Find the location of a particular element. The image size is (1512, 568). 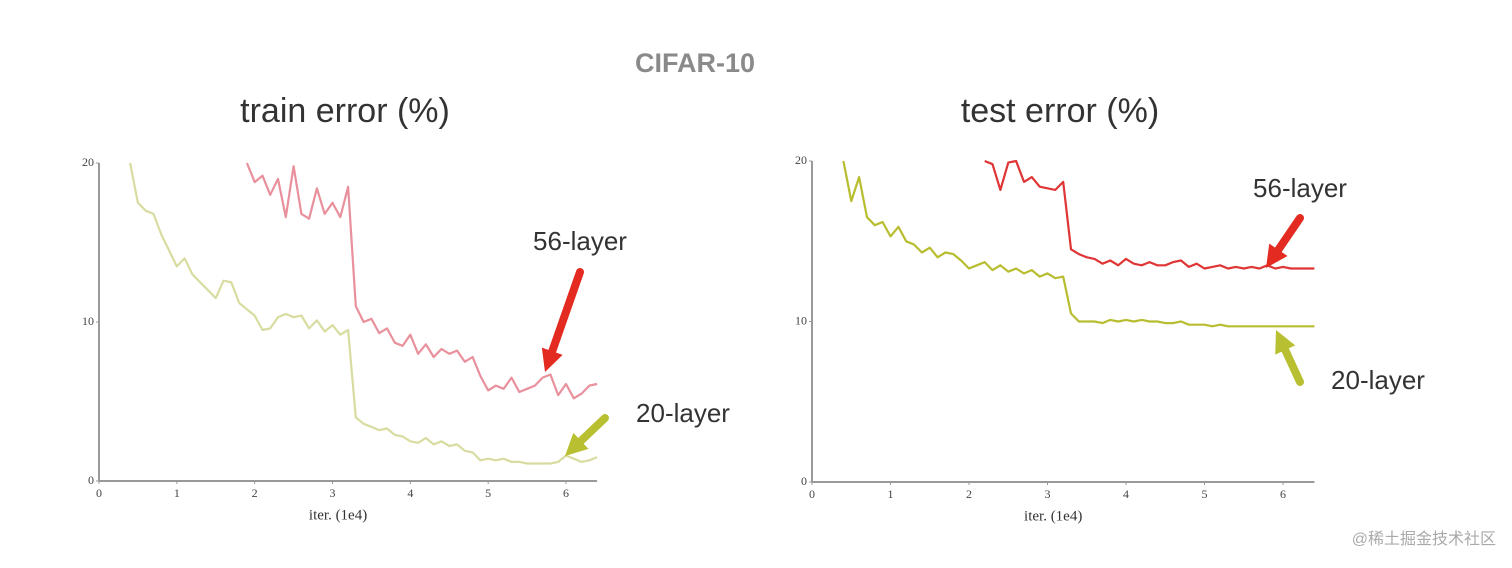

chart-title: train error (%) is located at coordinates (345, 111).